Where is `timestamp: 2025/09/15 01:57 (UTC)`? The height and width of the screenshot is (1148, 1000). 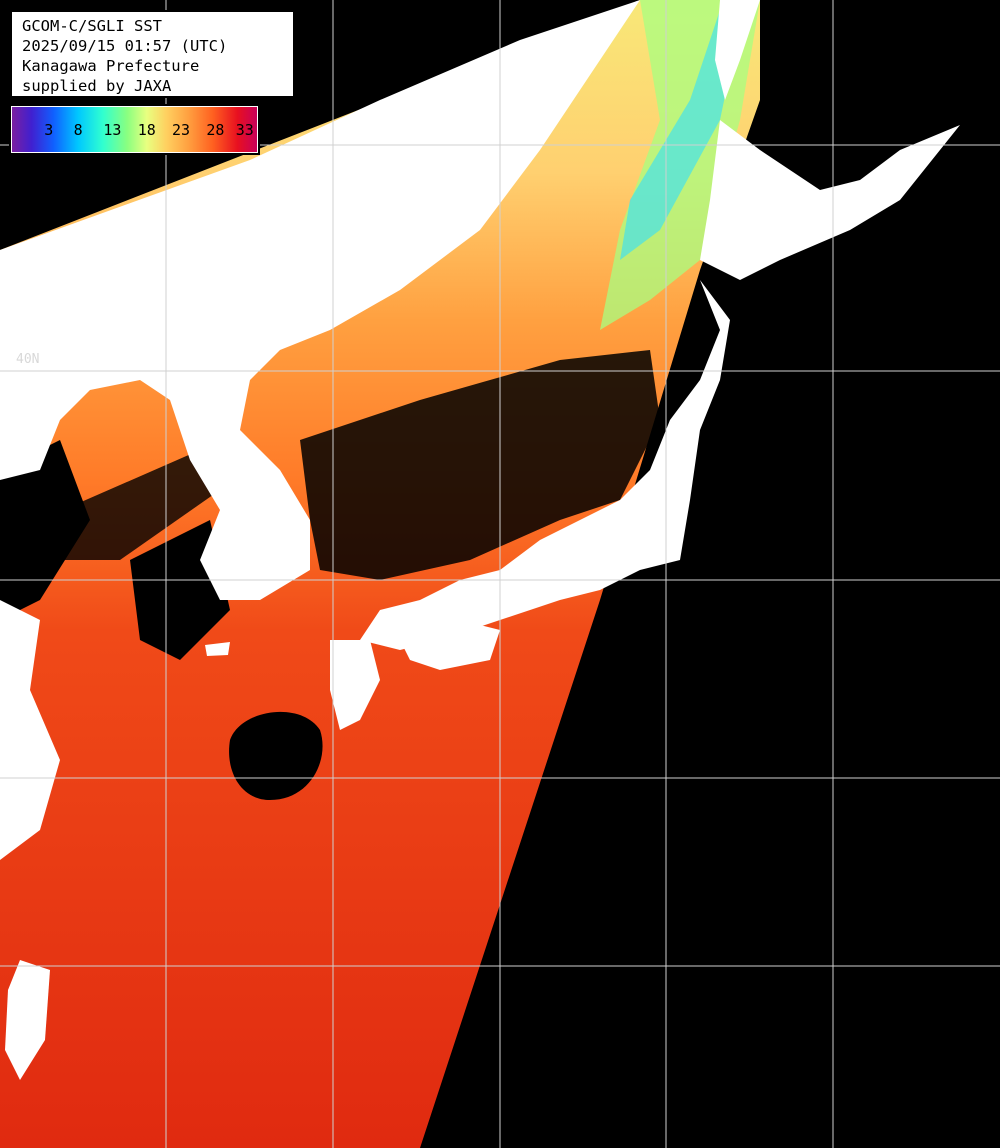
timestamp: 2025/09/15 01:57 (UTC) is located at coordinates (125, 46).